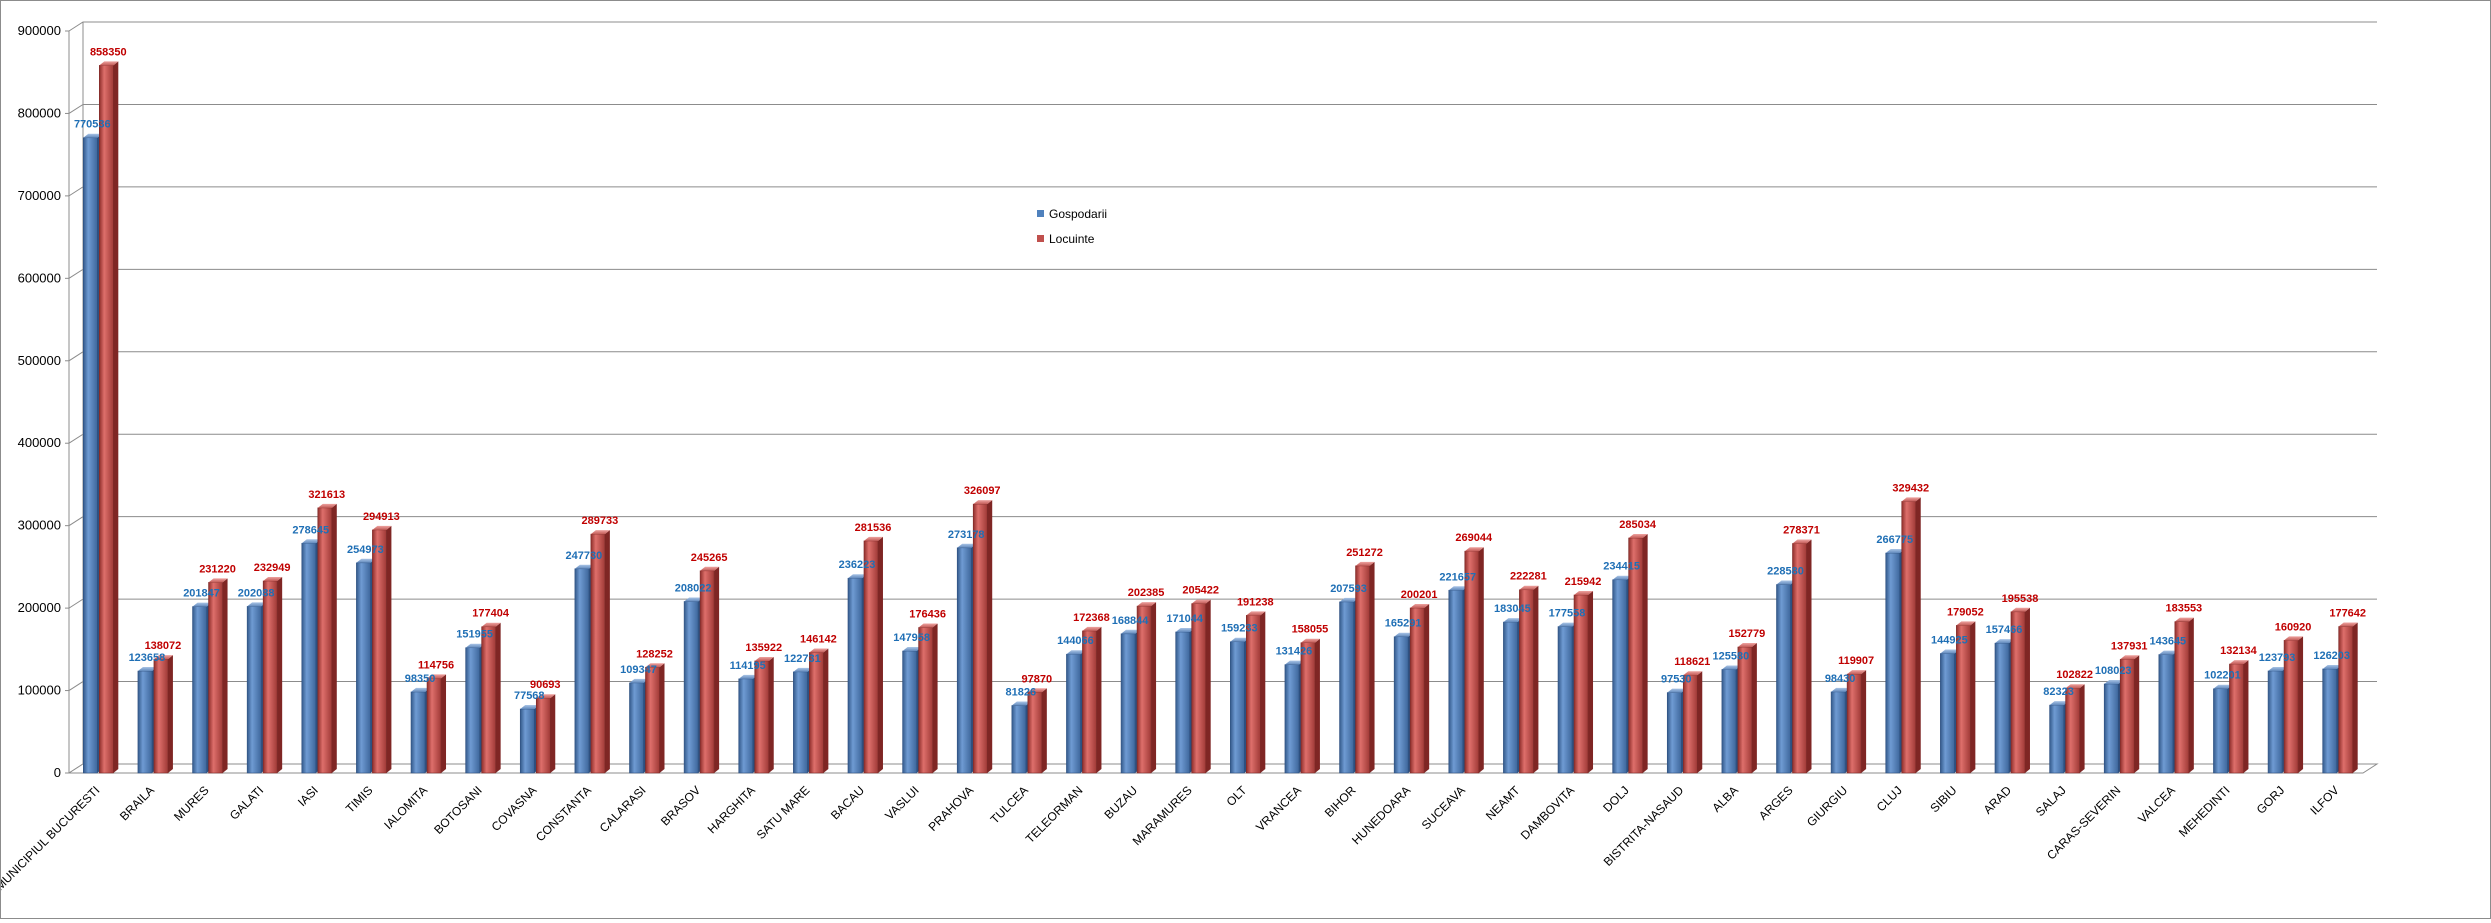 The width and height of the screenshot is (2491, 923). I want to click on bar-locuinte-prahova, so click(980, 638).